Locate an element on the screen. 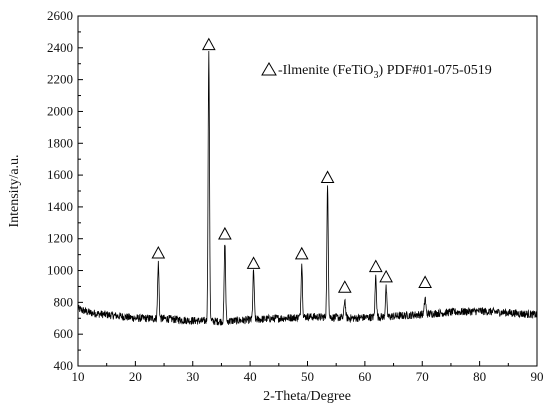 The height and width of the screenshot is (409, 550). y-tick-label: 1200 is located at coordinates (60, 238).